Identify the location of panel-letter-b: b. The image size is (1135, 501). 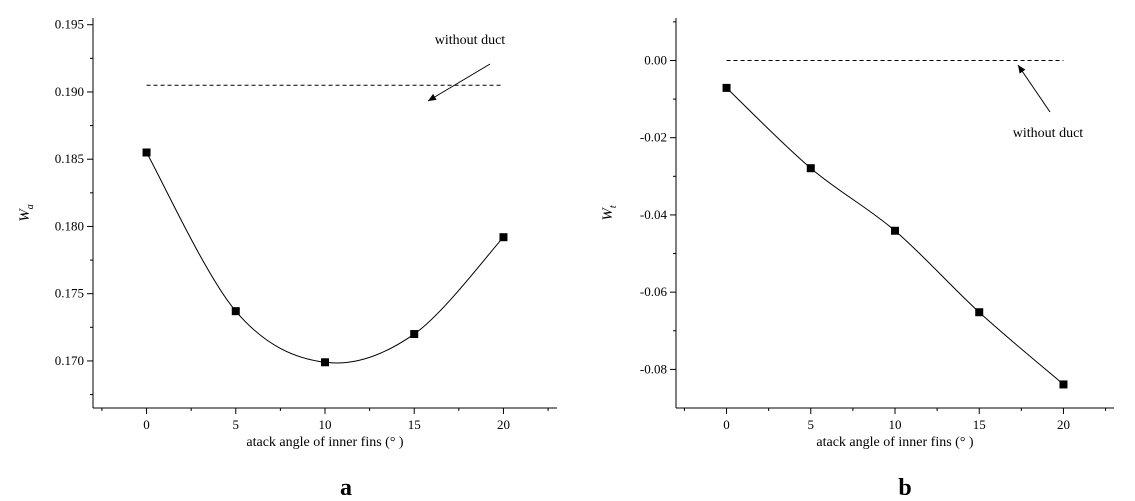
(904, 488).